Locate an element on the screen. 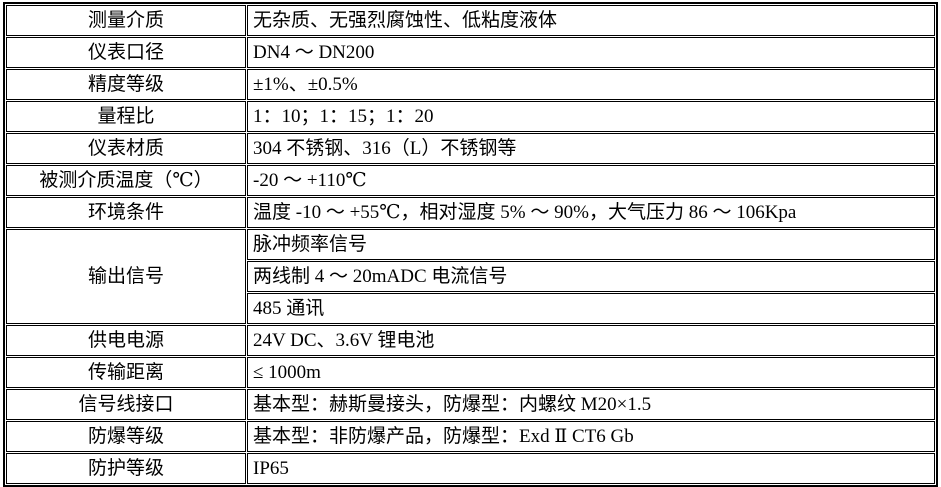  spec-label: 环境条件 is located at coordinates (126, 212).